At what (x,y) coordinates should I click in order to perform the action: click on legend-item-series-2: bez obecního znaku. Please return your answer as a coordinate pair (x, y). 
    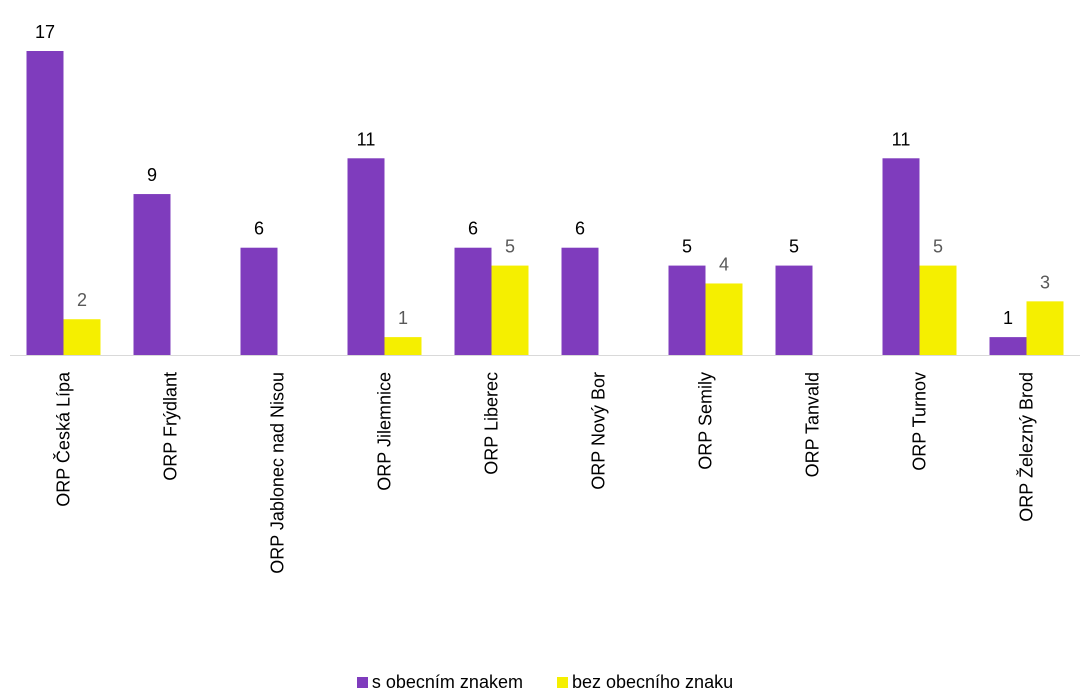
    Looking at the image, I should click on (645, 682).